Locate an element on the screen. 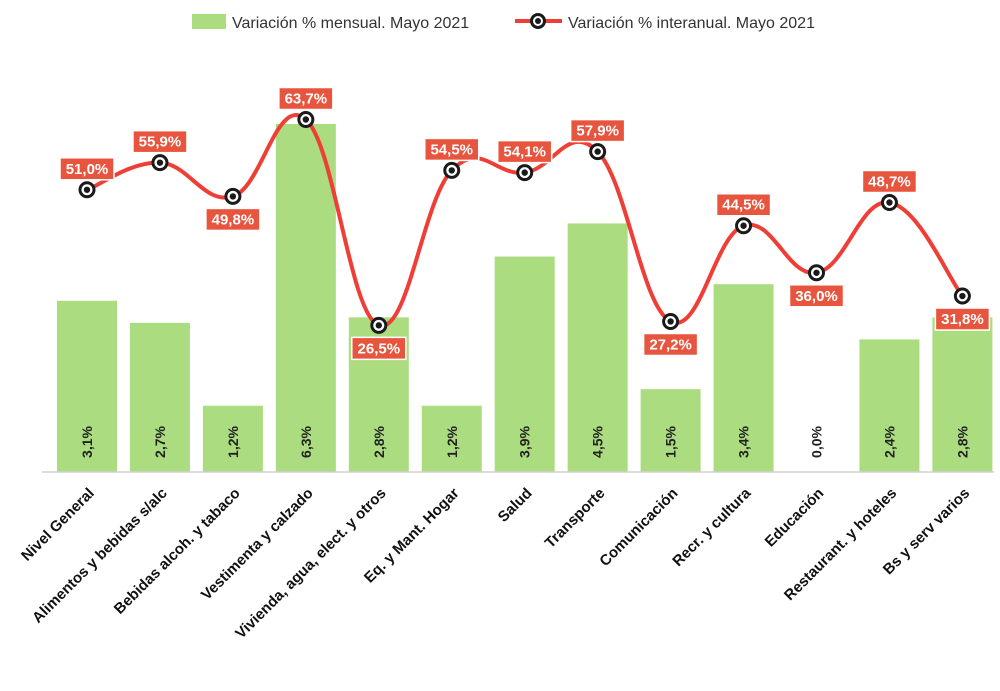 Image resolution: width=1000 pixels, height=691 pixels. line-value-label-text: 31,8% is located at coordinates (962, 319).